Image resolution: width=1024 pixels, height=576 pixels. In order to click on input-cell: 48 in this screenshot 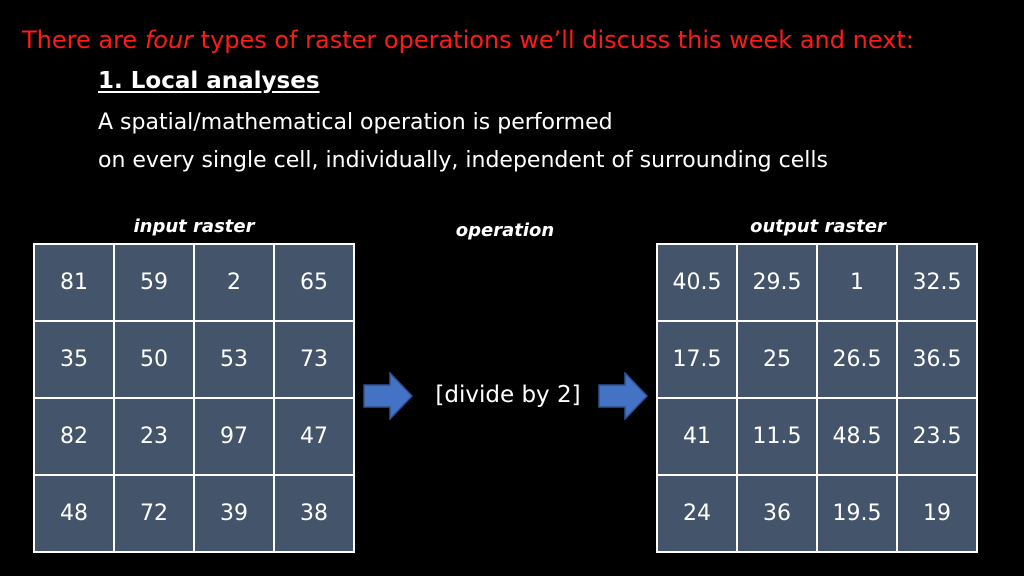, I will do `click(74, 513)`.